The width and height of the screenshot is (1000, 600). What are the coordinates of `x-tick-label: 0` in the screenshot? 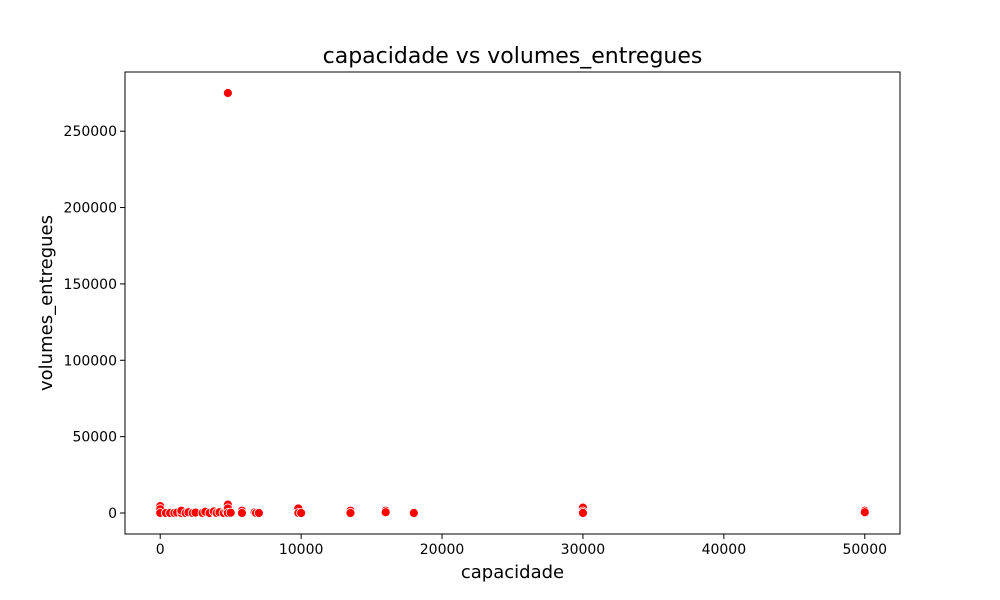 It's located at (160, 550).